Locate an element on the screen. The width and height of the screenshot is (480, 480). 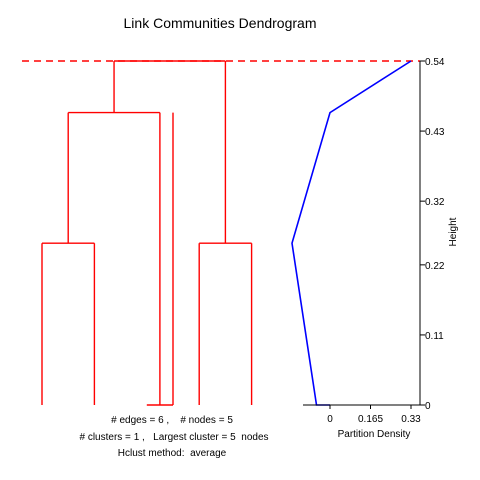
height-tick-label: 0.32 is located at coordinates (435, 202).